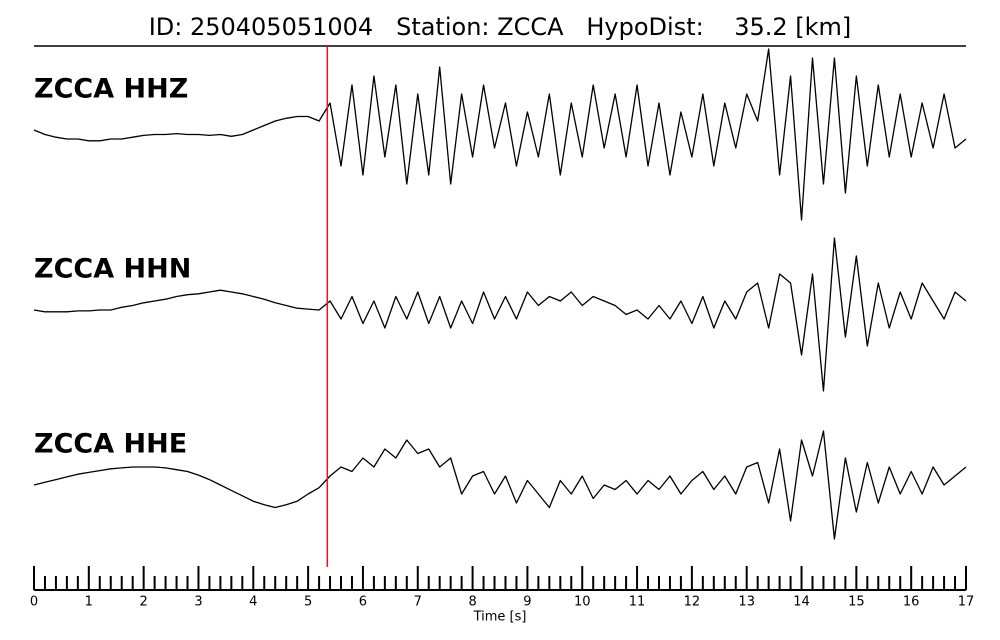 The height and width of the screenshot is (640, 1000). Describe the element at coordinates (308, 602) in the screenshot. I see `x-tick-label: 5` at that location.